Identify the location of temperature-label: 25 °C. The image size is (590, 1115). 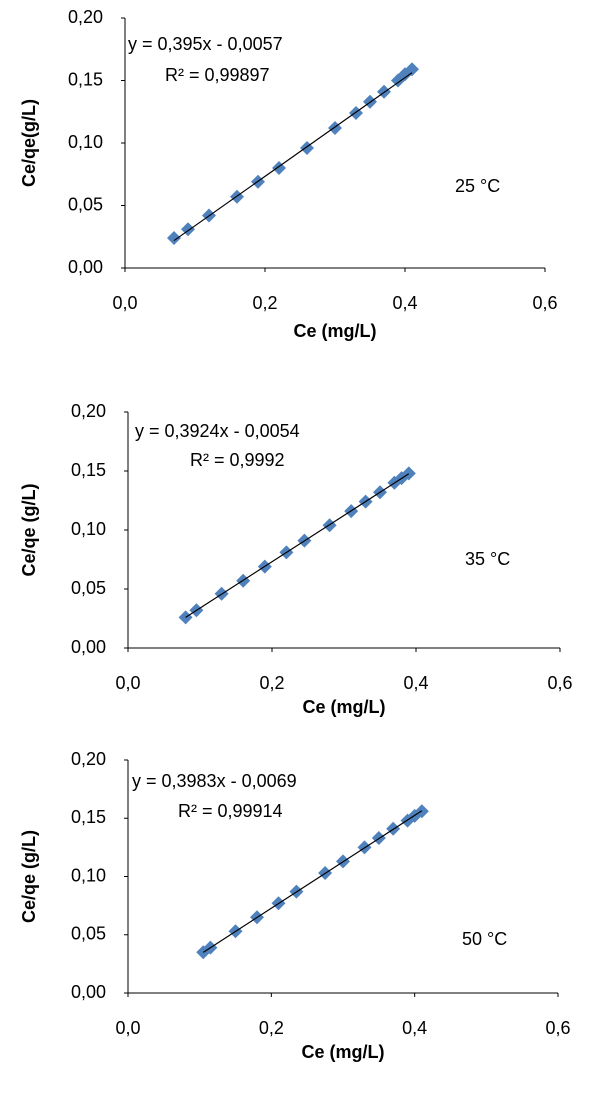
(477, 186).